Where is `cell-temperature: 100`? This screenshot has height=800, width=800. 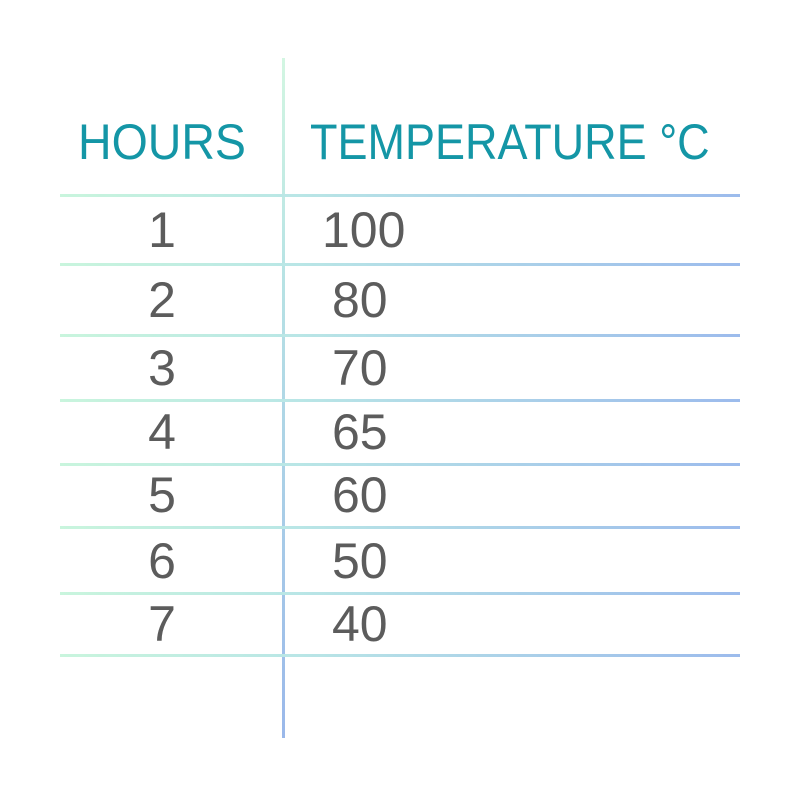 cell-temperature: 100 is located at coordinates (364, 230).